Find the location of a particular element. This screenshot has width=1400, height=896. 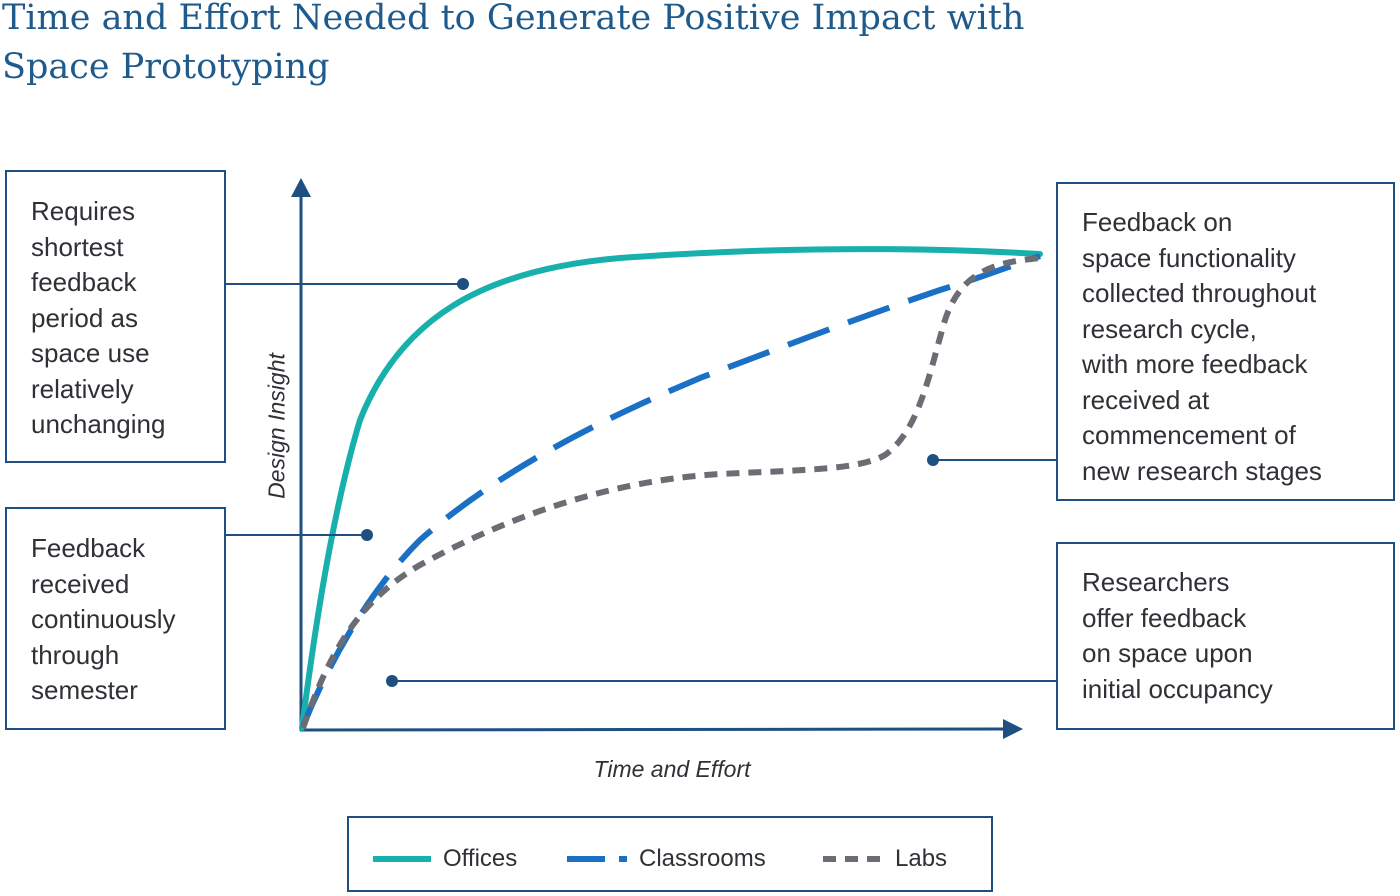

legend-swatch-labs is located at coordinates (853, 859).